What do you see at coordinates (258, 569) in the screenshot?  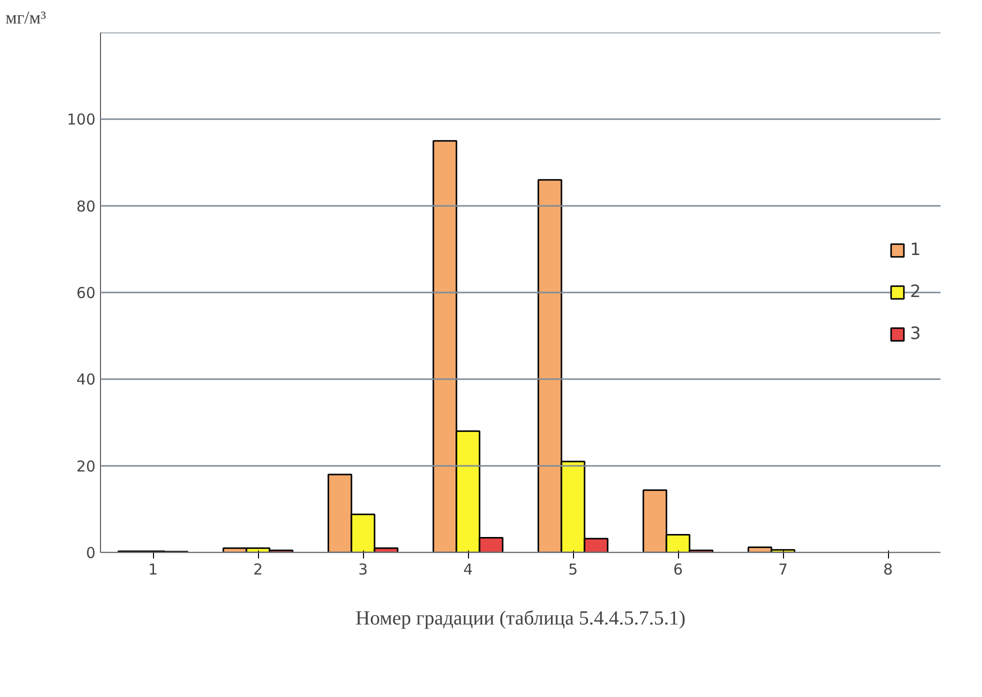 I see `x-tick-label: 2` at bounding box center [258, 569].